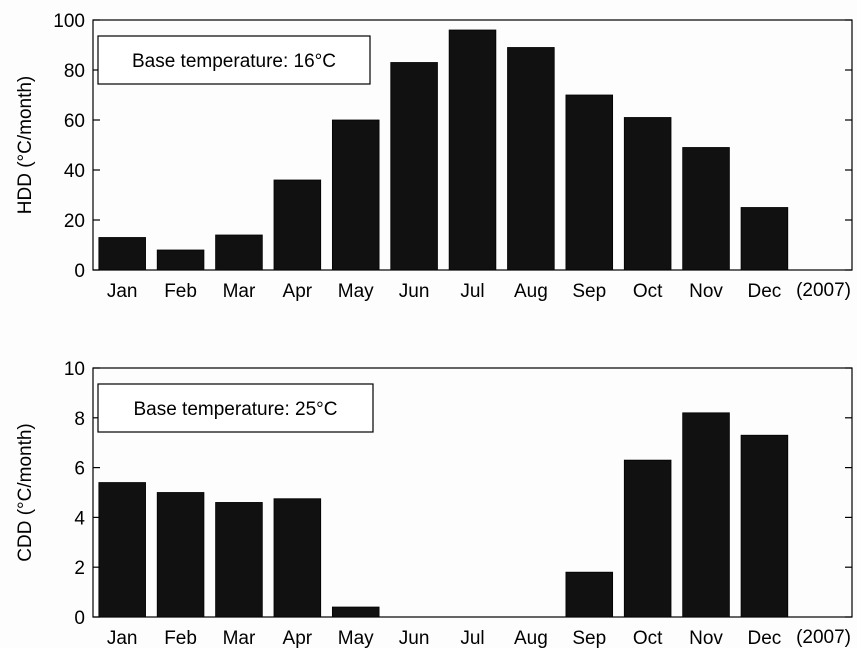 The height and width of the screenshot is (648, 857). I want to click on y-tick-label: 10, so click(74, 369).